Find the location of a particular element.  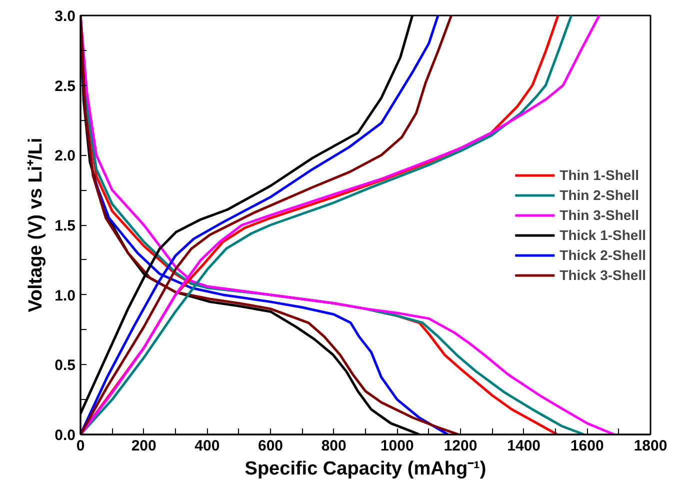

y-tick-label: 0.0 is located at coordinates (65, 435).